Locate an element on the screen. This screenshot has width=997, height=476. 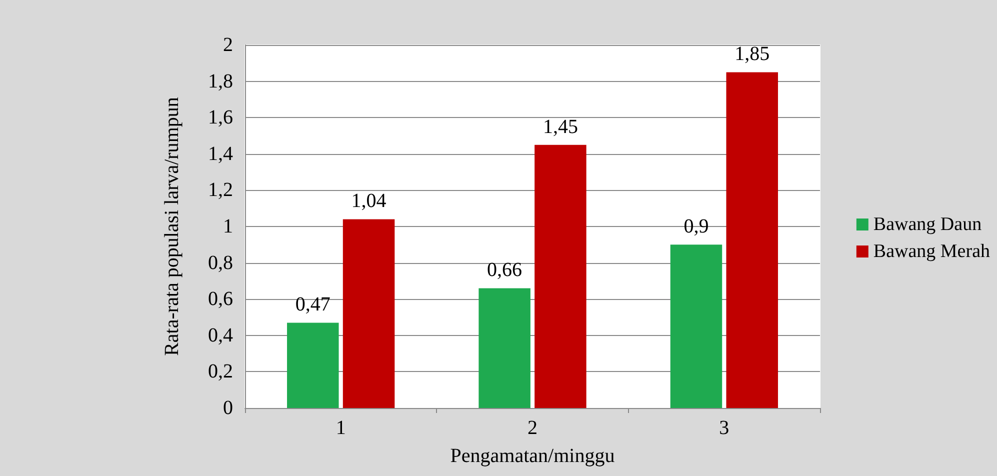
data-label: 0,9 is located at coordinates (696, 227).